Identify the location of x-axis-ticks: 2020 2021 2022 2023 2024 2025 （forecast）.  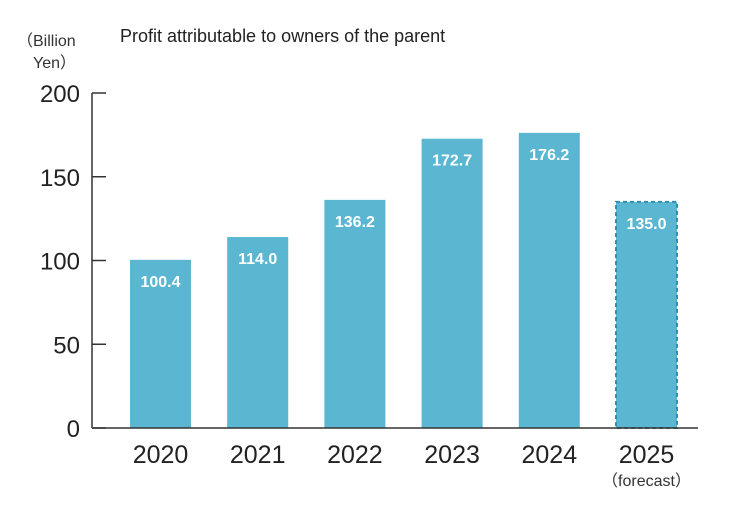
(412, 465).